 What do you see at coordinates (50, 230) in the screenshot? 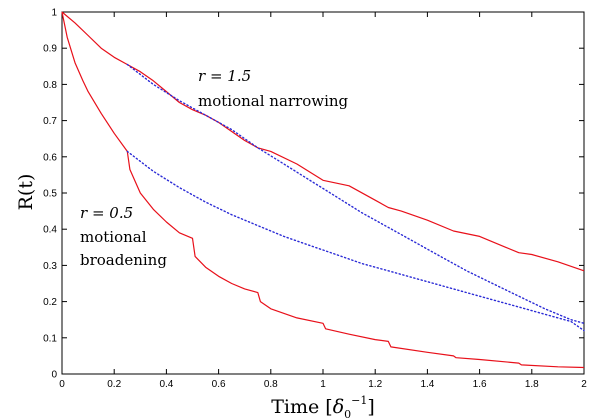
I see `y-tick-label: 0.4` at bounding box center [50, 230].